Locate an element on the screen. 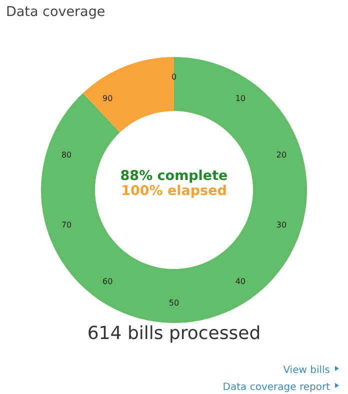  chart-title: Data coverage is located at coordinates (56, 12).